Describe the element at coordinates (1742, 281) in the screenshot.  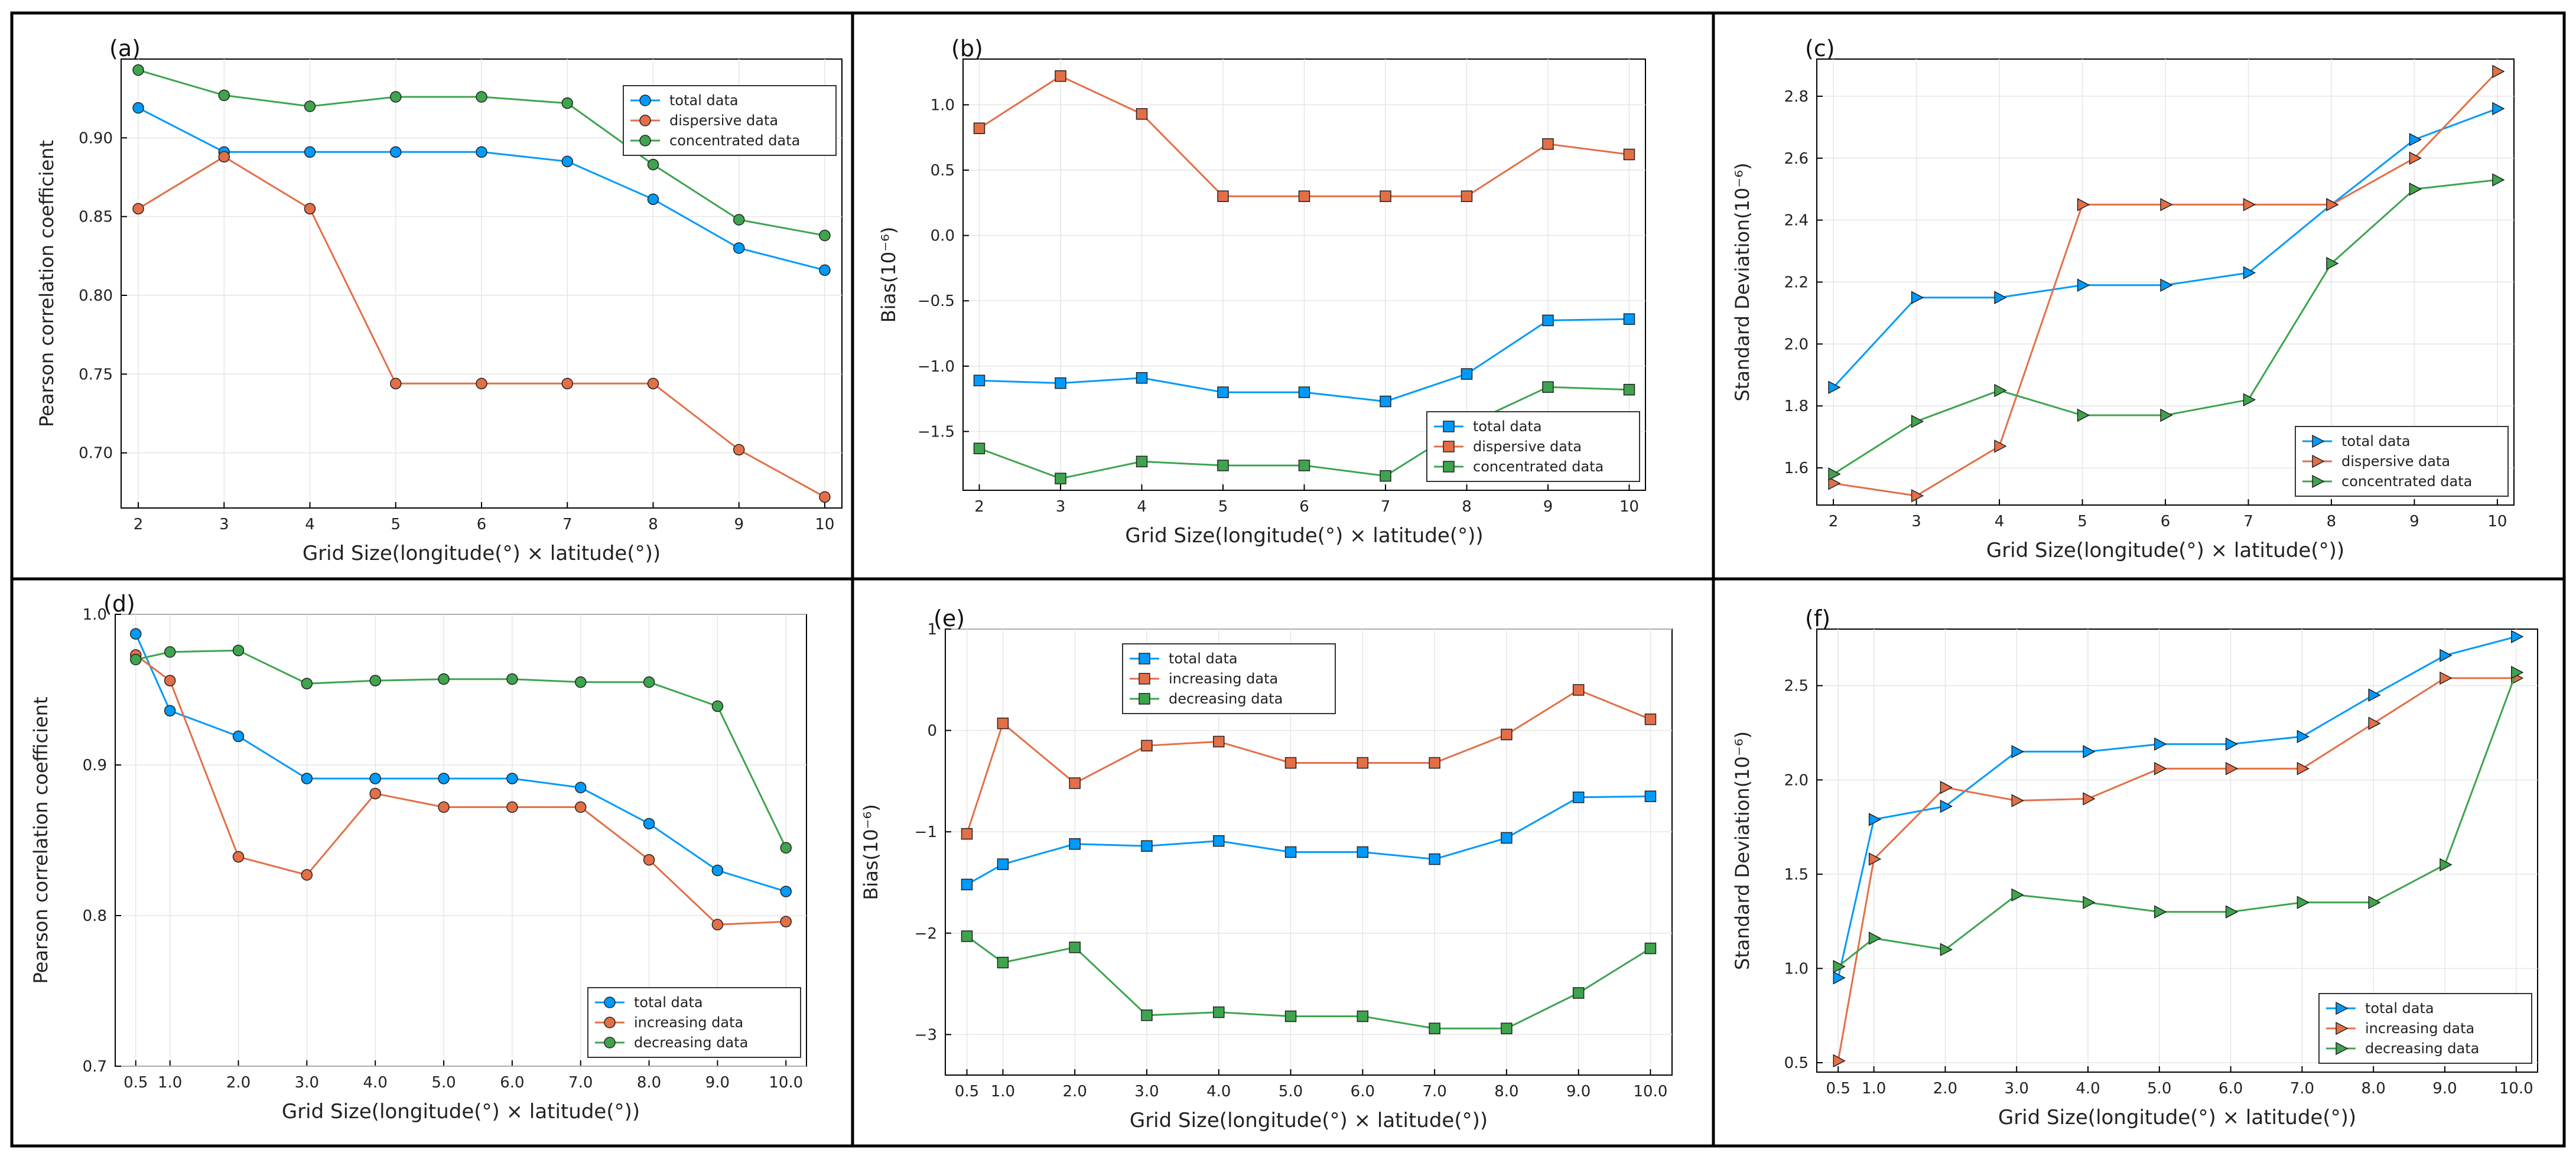
I see `y-axis-label: Standard Deviation(10⁻⁶)` at that location.